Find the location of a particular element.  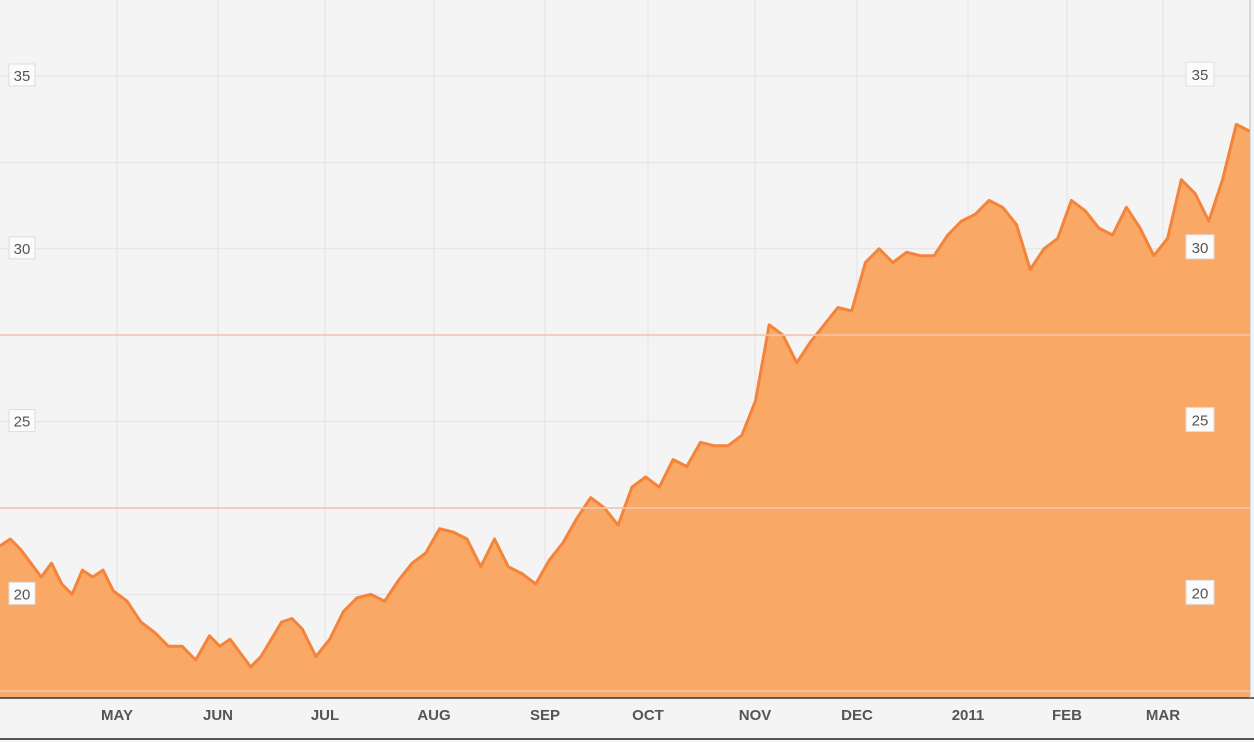

y-tick-label-left: 25 is located at coordinates (22, 422).